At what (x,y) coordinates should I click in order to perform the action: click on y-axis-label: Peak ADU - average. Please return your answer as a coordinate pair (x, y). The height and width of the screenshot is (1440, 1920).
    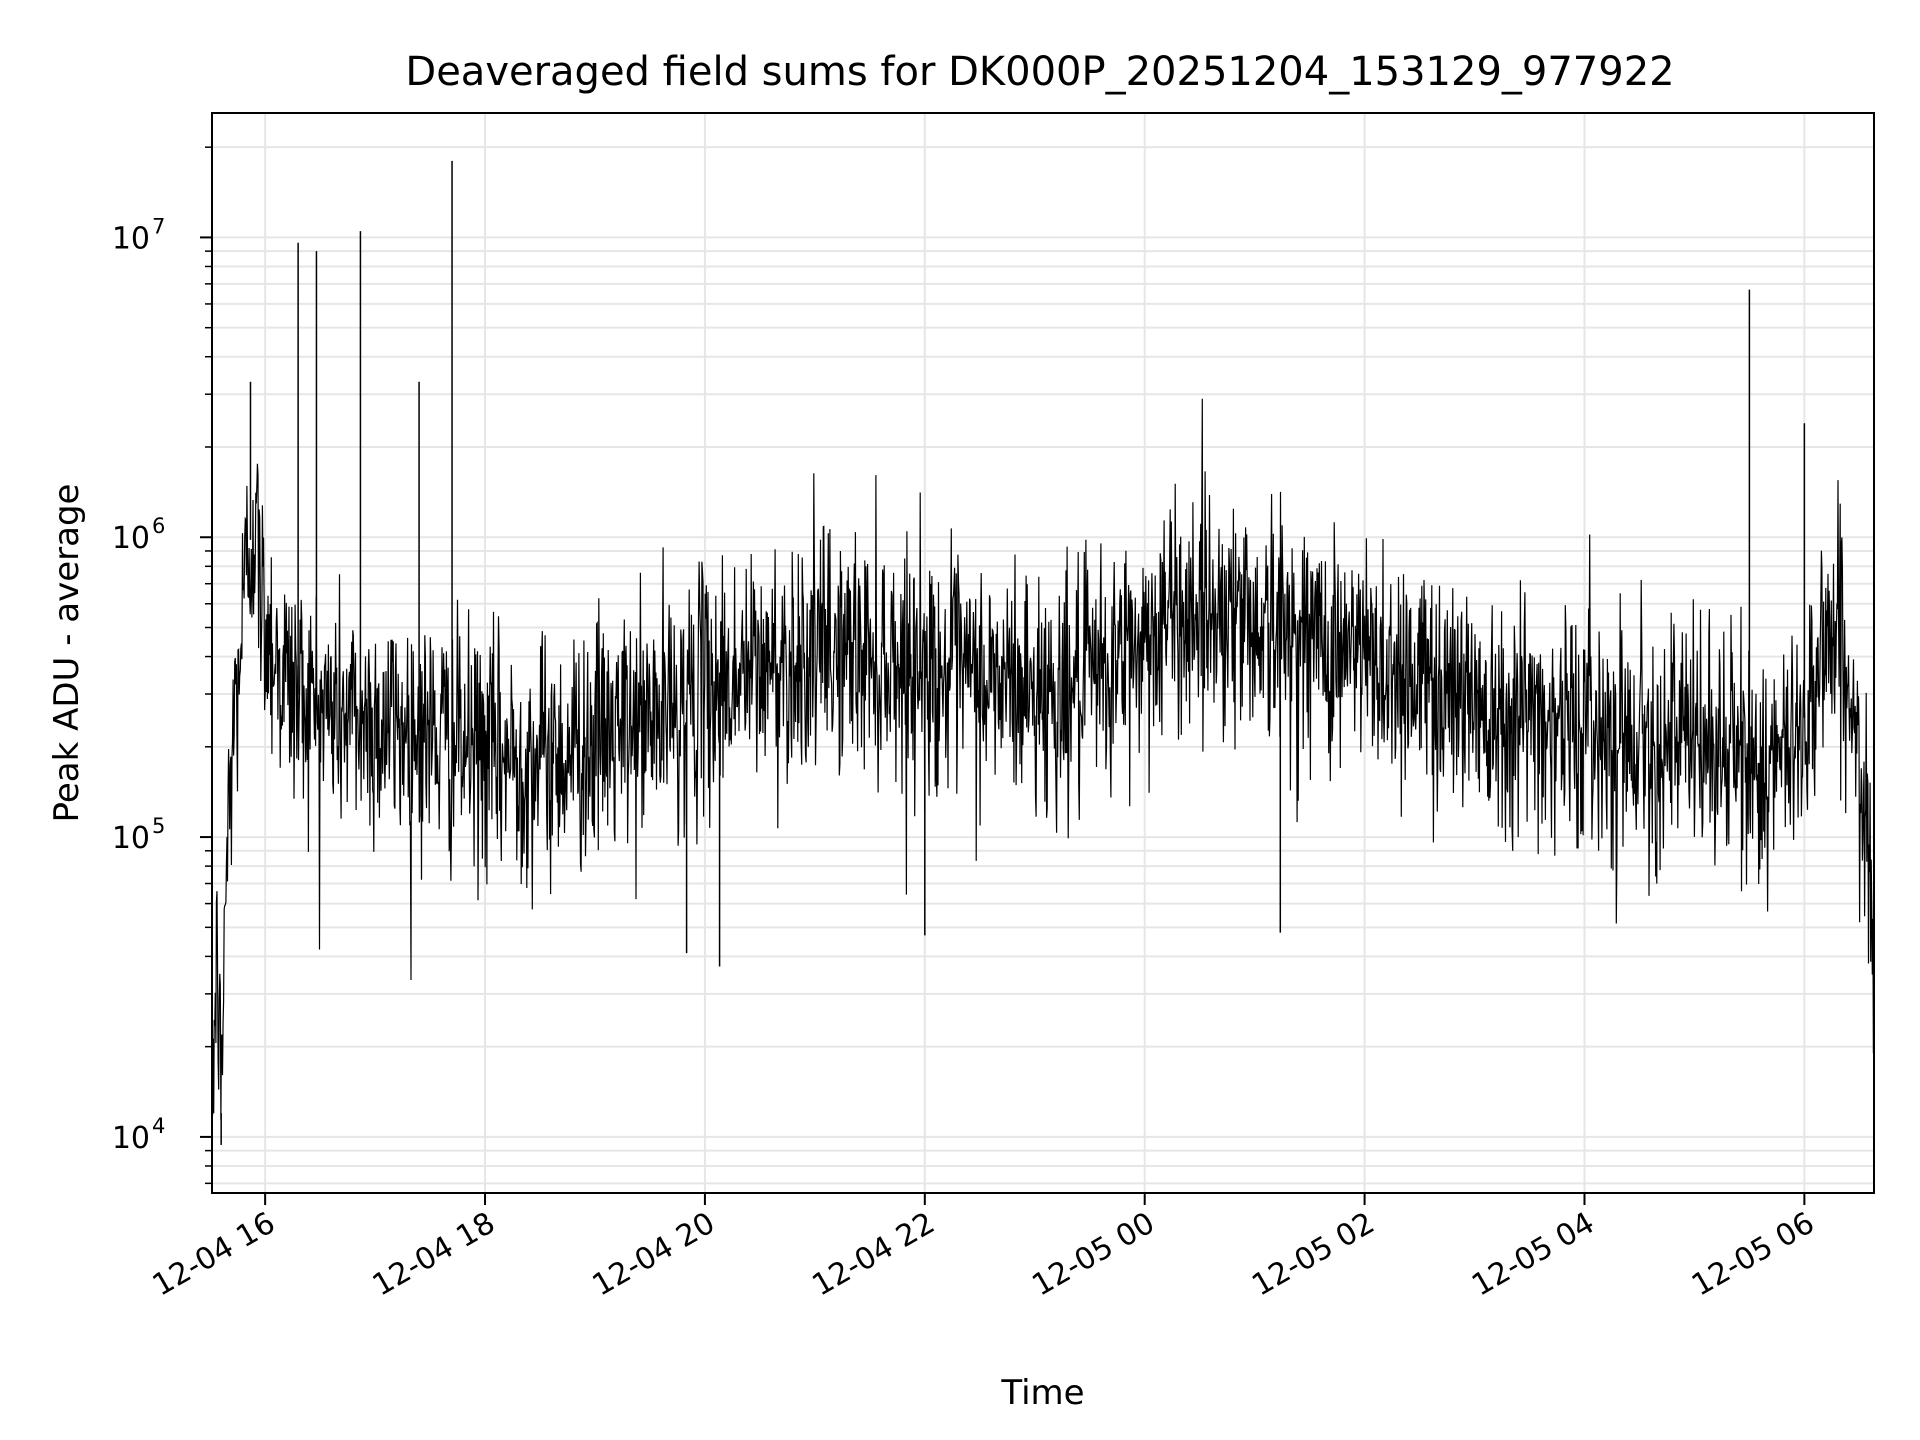
    Looking at the image, I should click on (67, 653).